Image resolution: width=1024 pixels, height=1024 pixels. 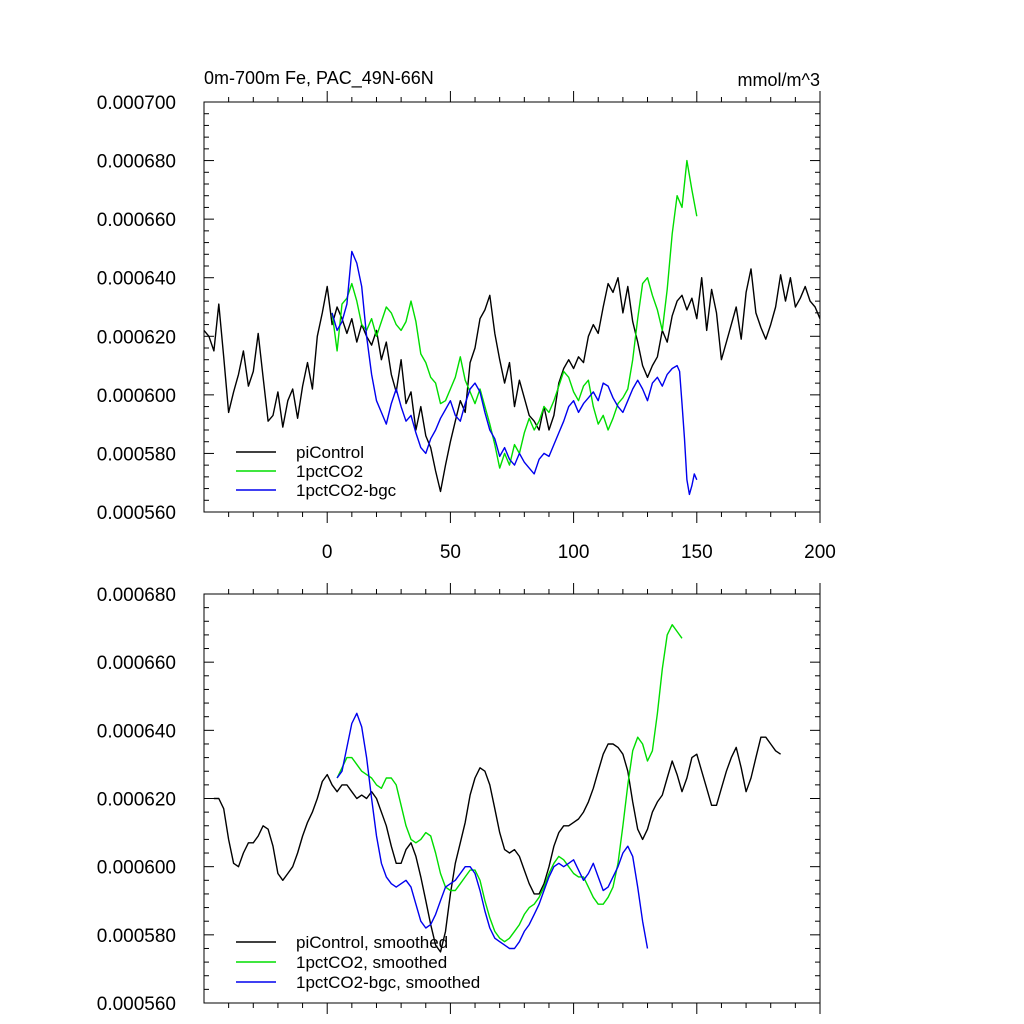 I want to click on chart-title: 0m-700m Fe, PAC_49N-66N, so click(x=319, y=78).